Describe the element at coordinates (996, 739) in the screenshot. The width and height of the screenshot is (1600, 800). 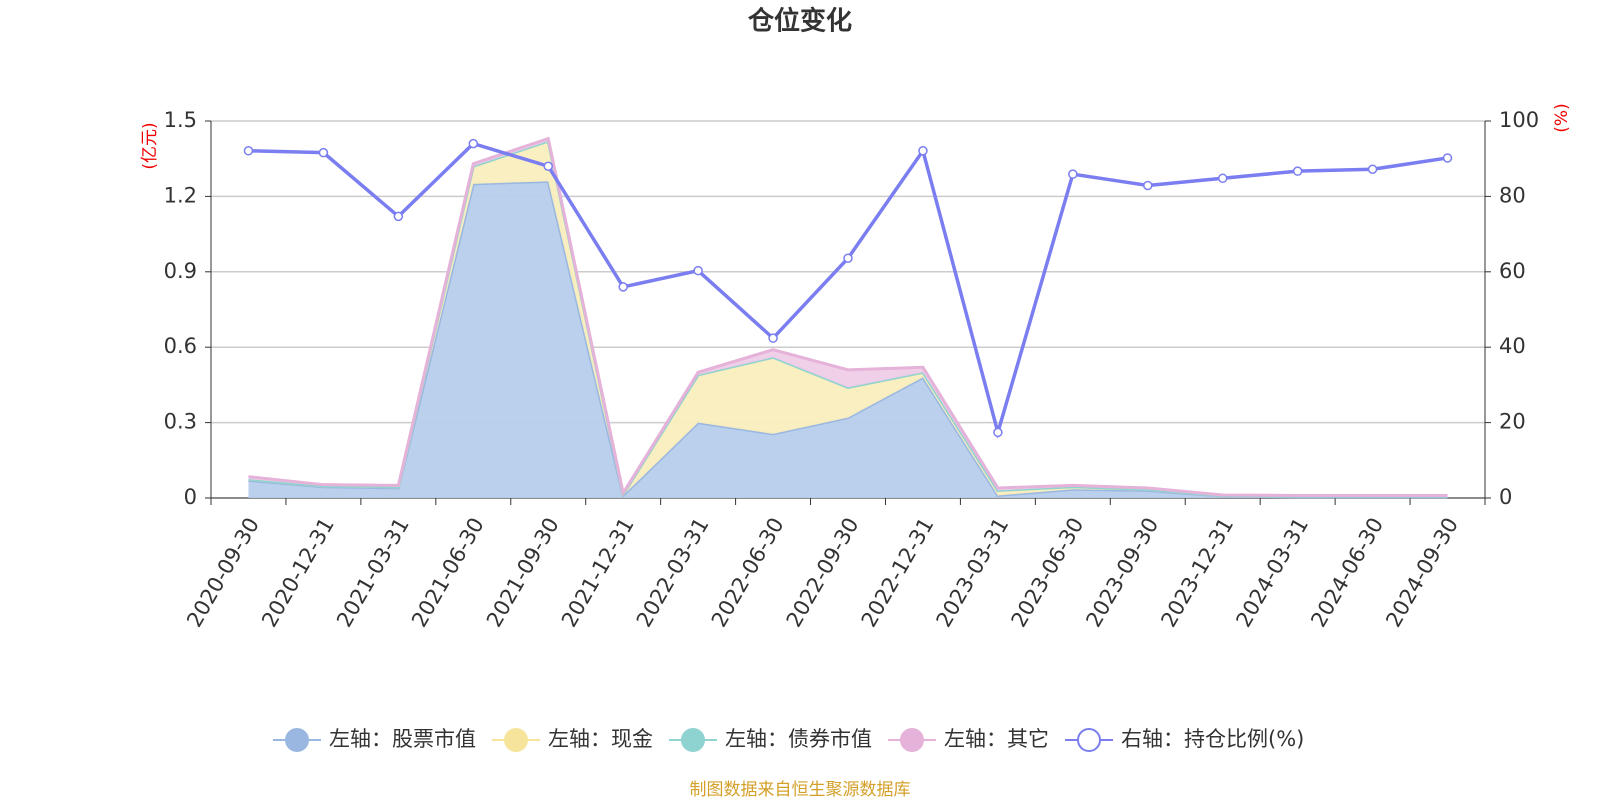
I see `legend-label: 左轴：其它` at that location.